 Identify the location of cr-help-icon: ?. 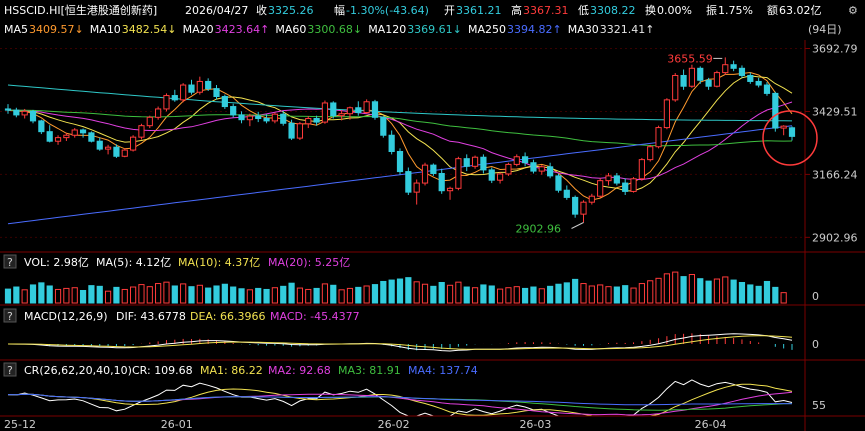
(10, 370).